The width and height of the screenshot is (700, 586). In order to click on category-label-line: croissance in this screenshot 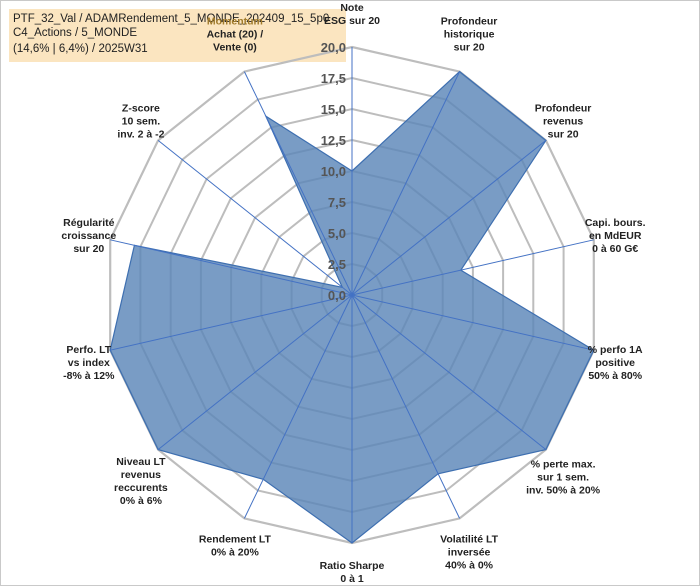, I will do `click(88, 236)`.